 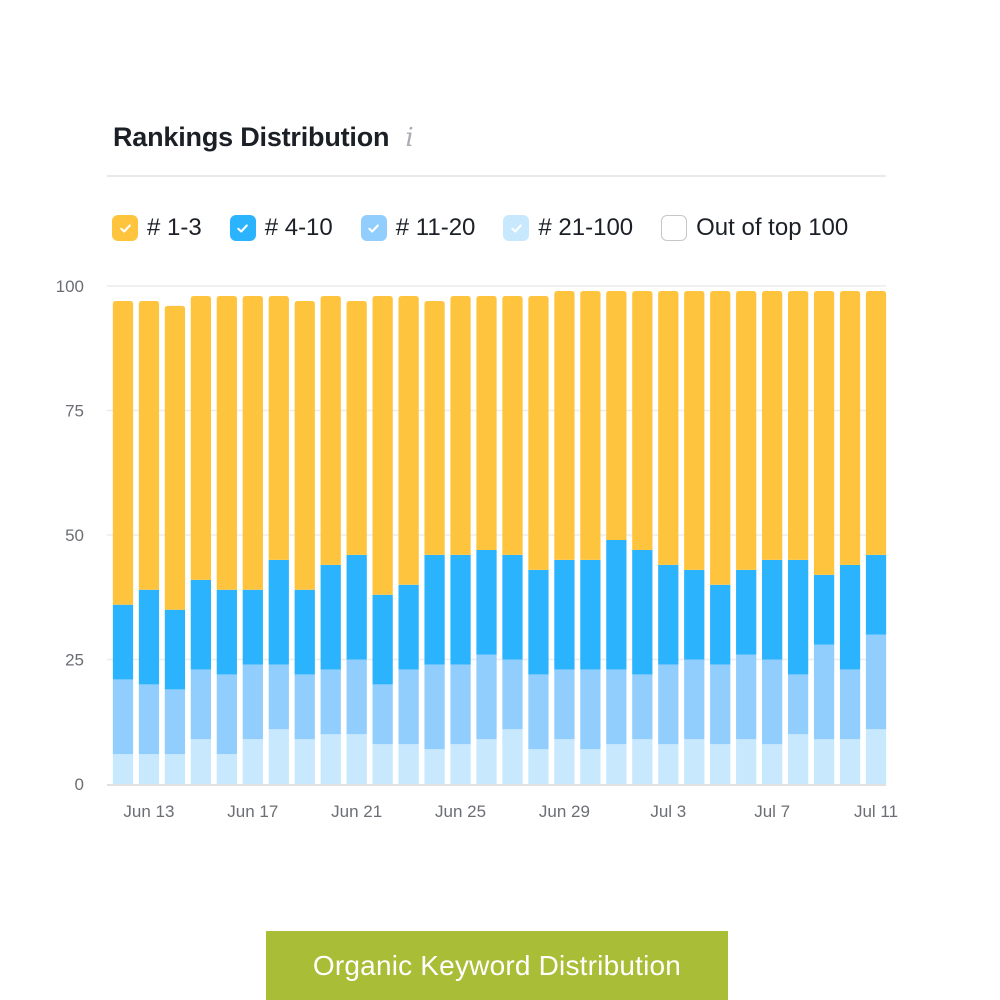 What do you see at coordinates (754, 228) in the screenshot?
I see `legend-item-out-of-top-100: Out of top 100` at bounding box center [754, 228].